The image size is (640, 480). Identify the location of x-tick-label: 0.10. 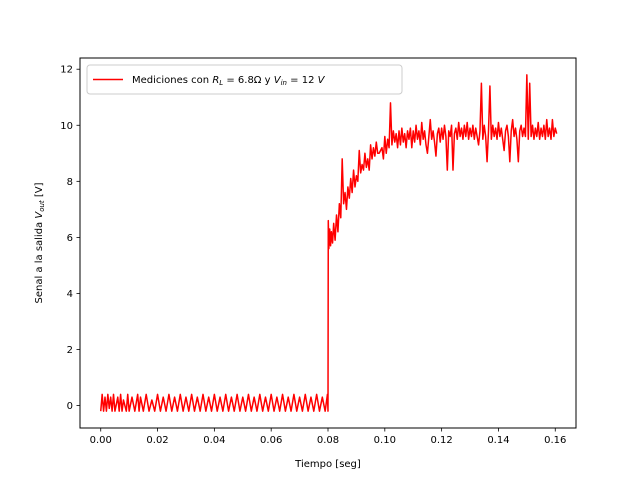
(385, 440).